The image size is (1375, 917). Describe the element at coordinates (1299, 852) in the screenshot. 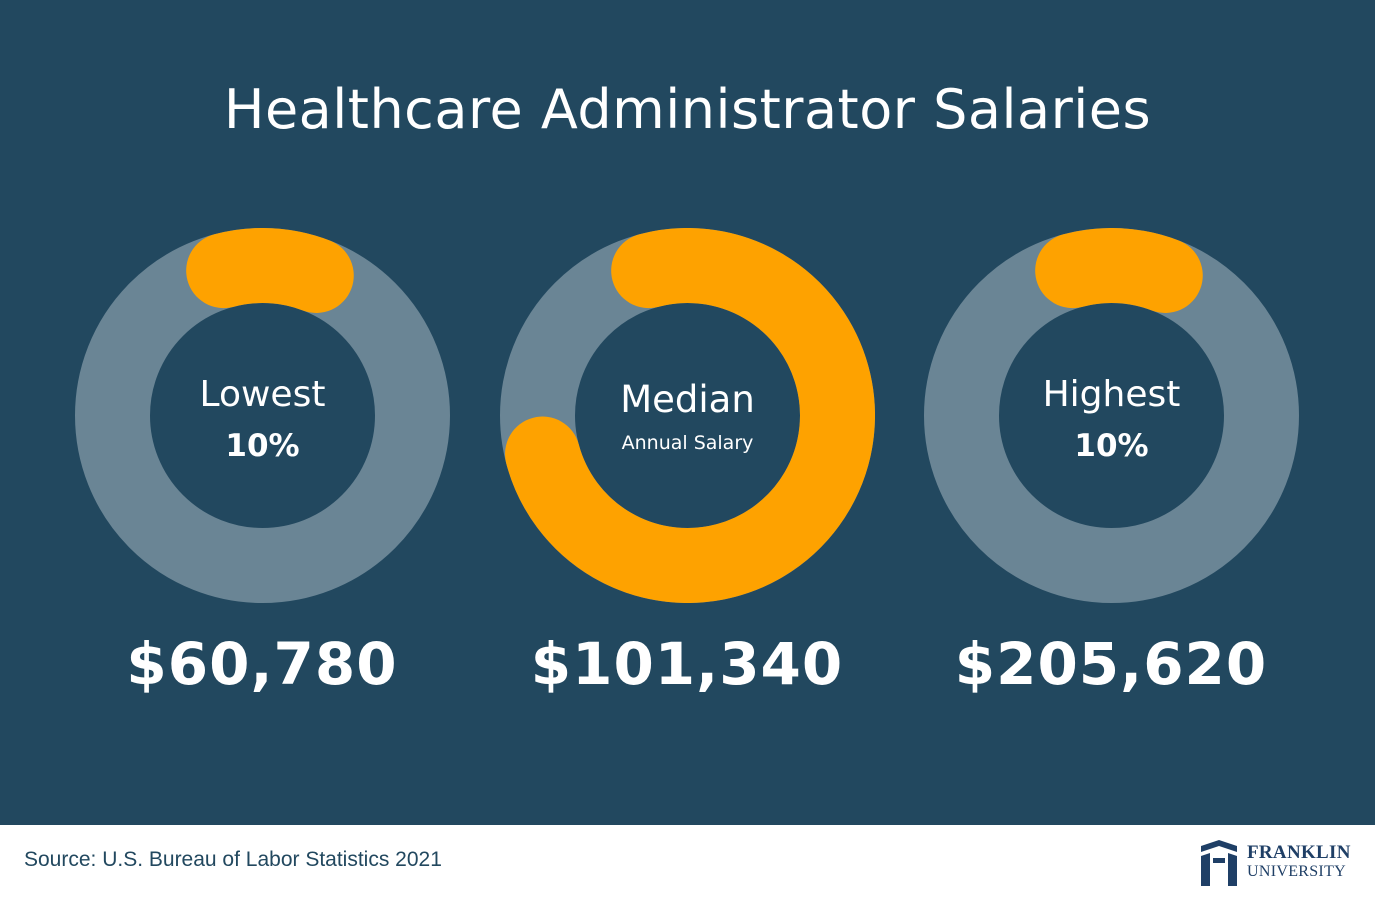

I see `logo-text-franklin: FRANKLIN` at that location.